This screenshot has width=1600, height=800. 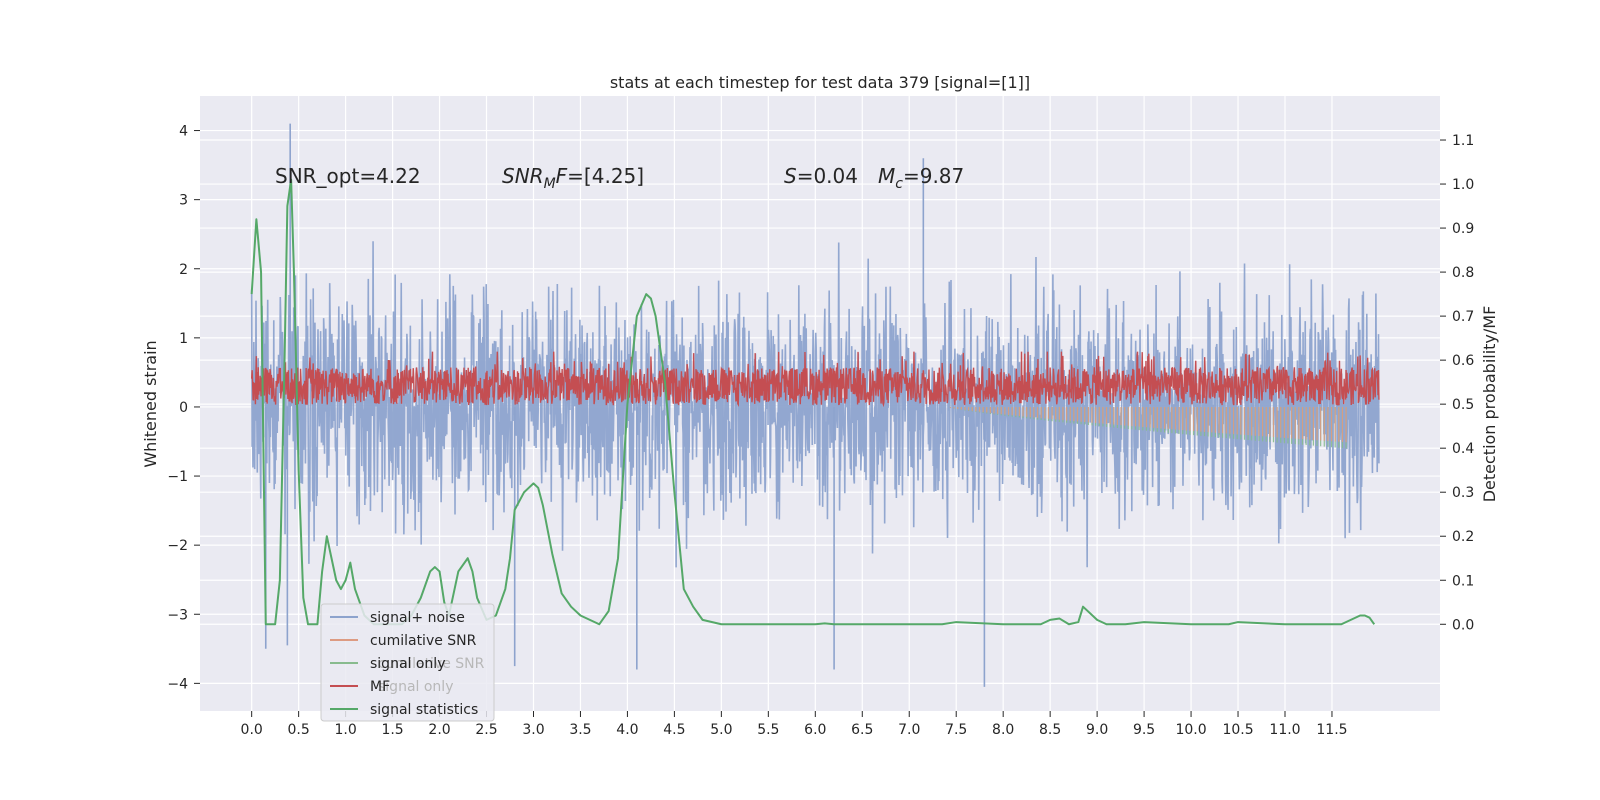 I want to click on x-tick-label: 9.0, so click(x=1097, y=730).